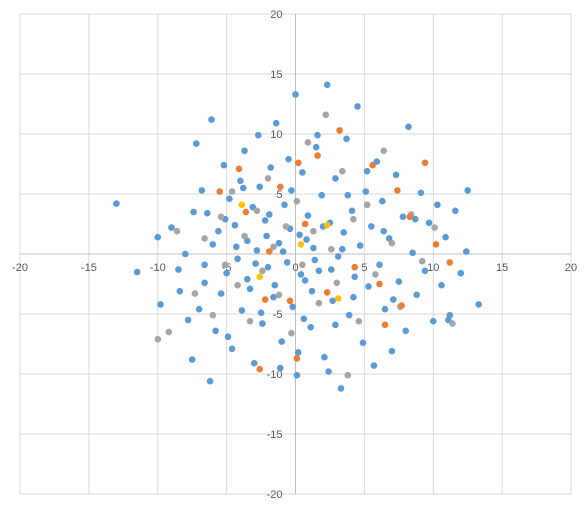 The height and width of the screenshot is (507, 584). What do you see at coordinates (276, 75) in the screenshot?
I see `y-tick-label: 15` at bounding box center [276, 75].